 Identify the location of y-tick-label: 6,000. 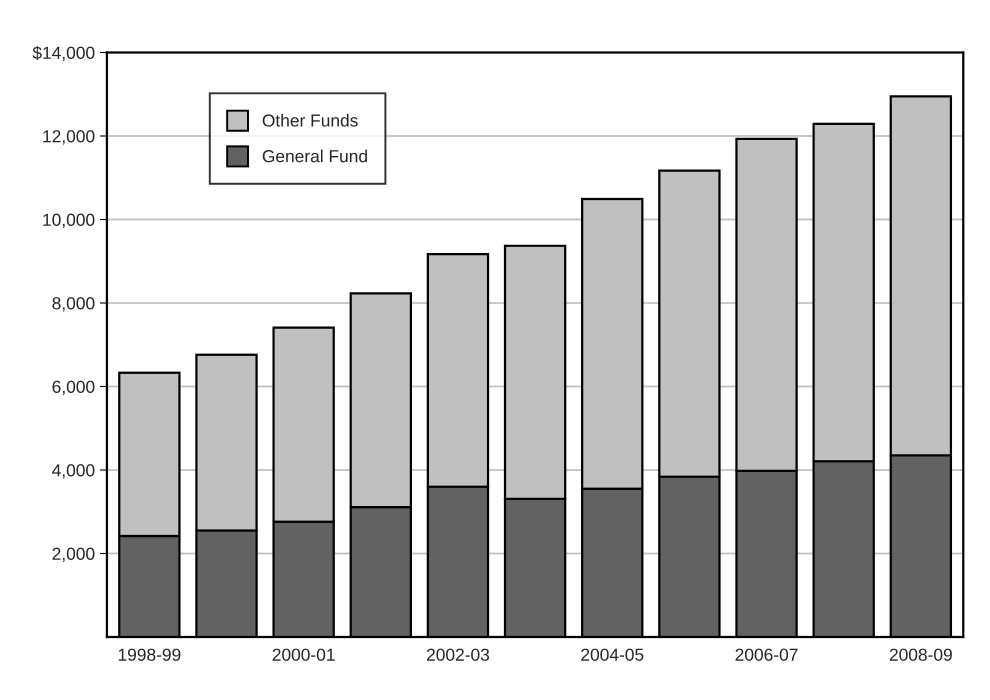
(73, 388).